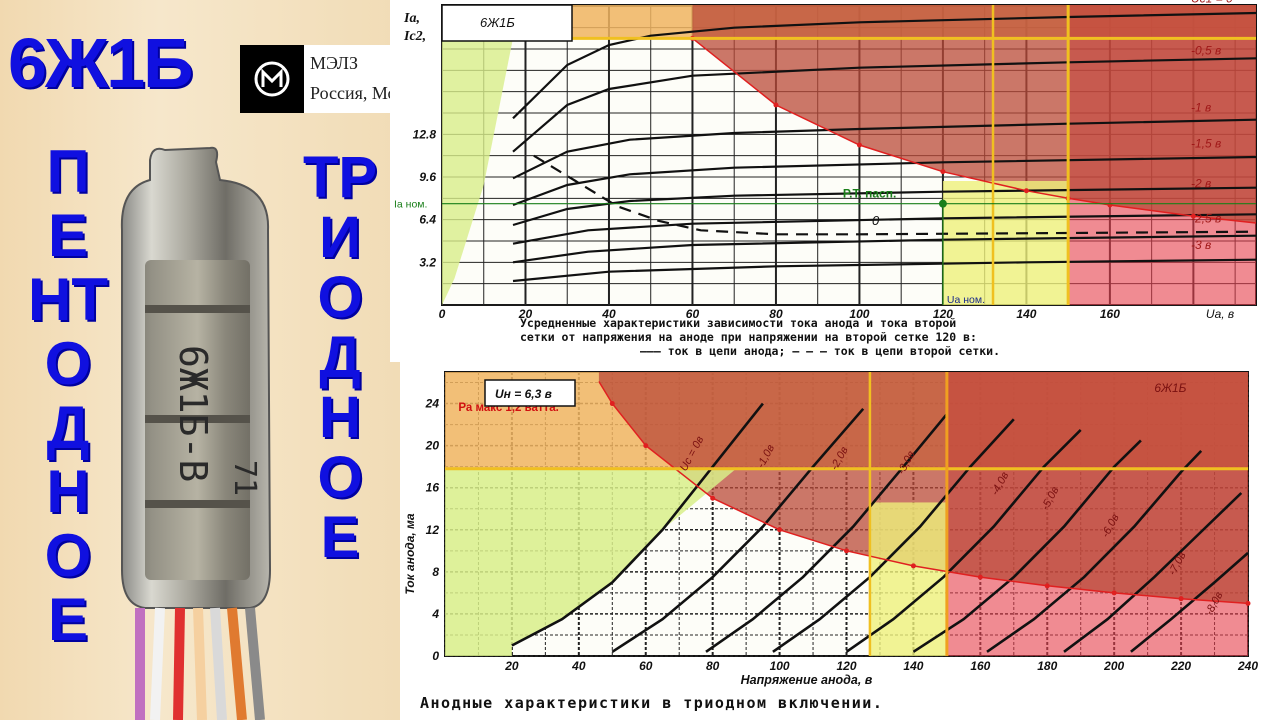 Image resolution: width=1280 pixels, height=720 pixels. What do you see at coordinates (427, 177) in the screenshot?
I see `y-tick-label: 9.6` at bounding box center [427, 177].